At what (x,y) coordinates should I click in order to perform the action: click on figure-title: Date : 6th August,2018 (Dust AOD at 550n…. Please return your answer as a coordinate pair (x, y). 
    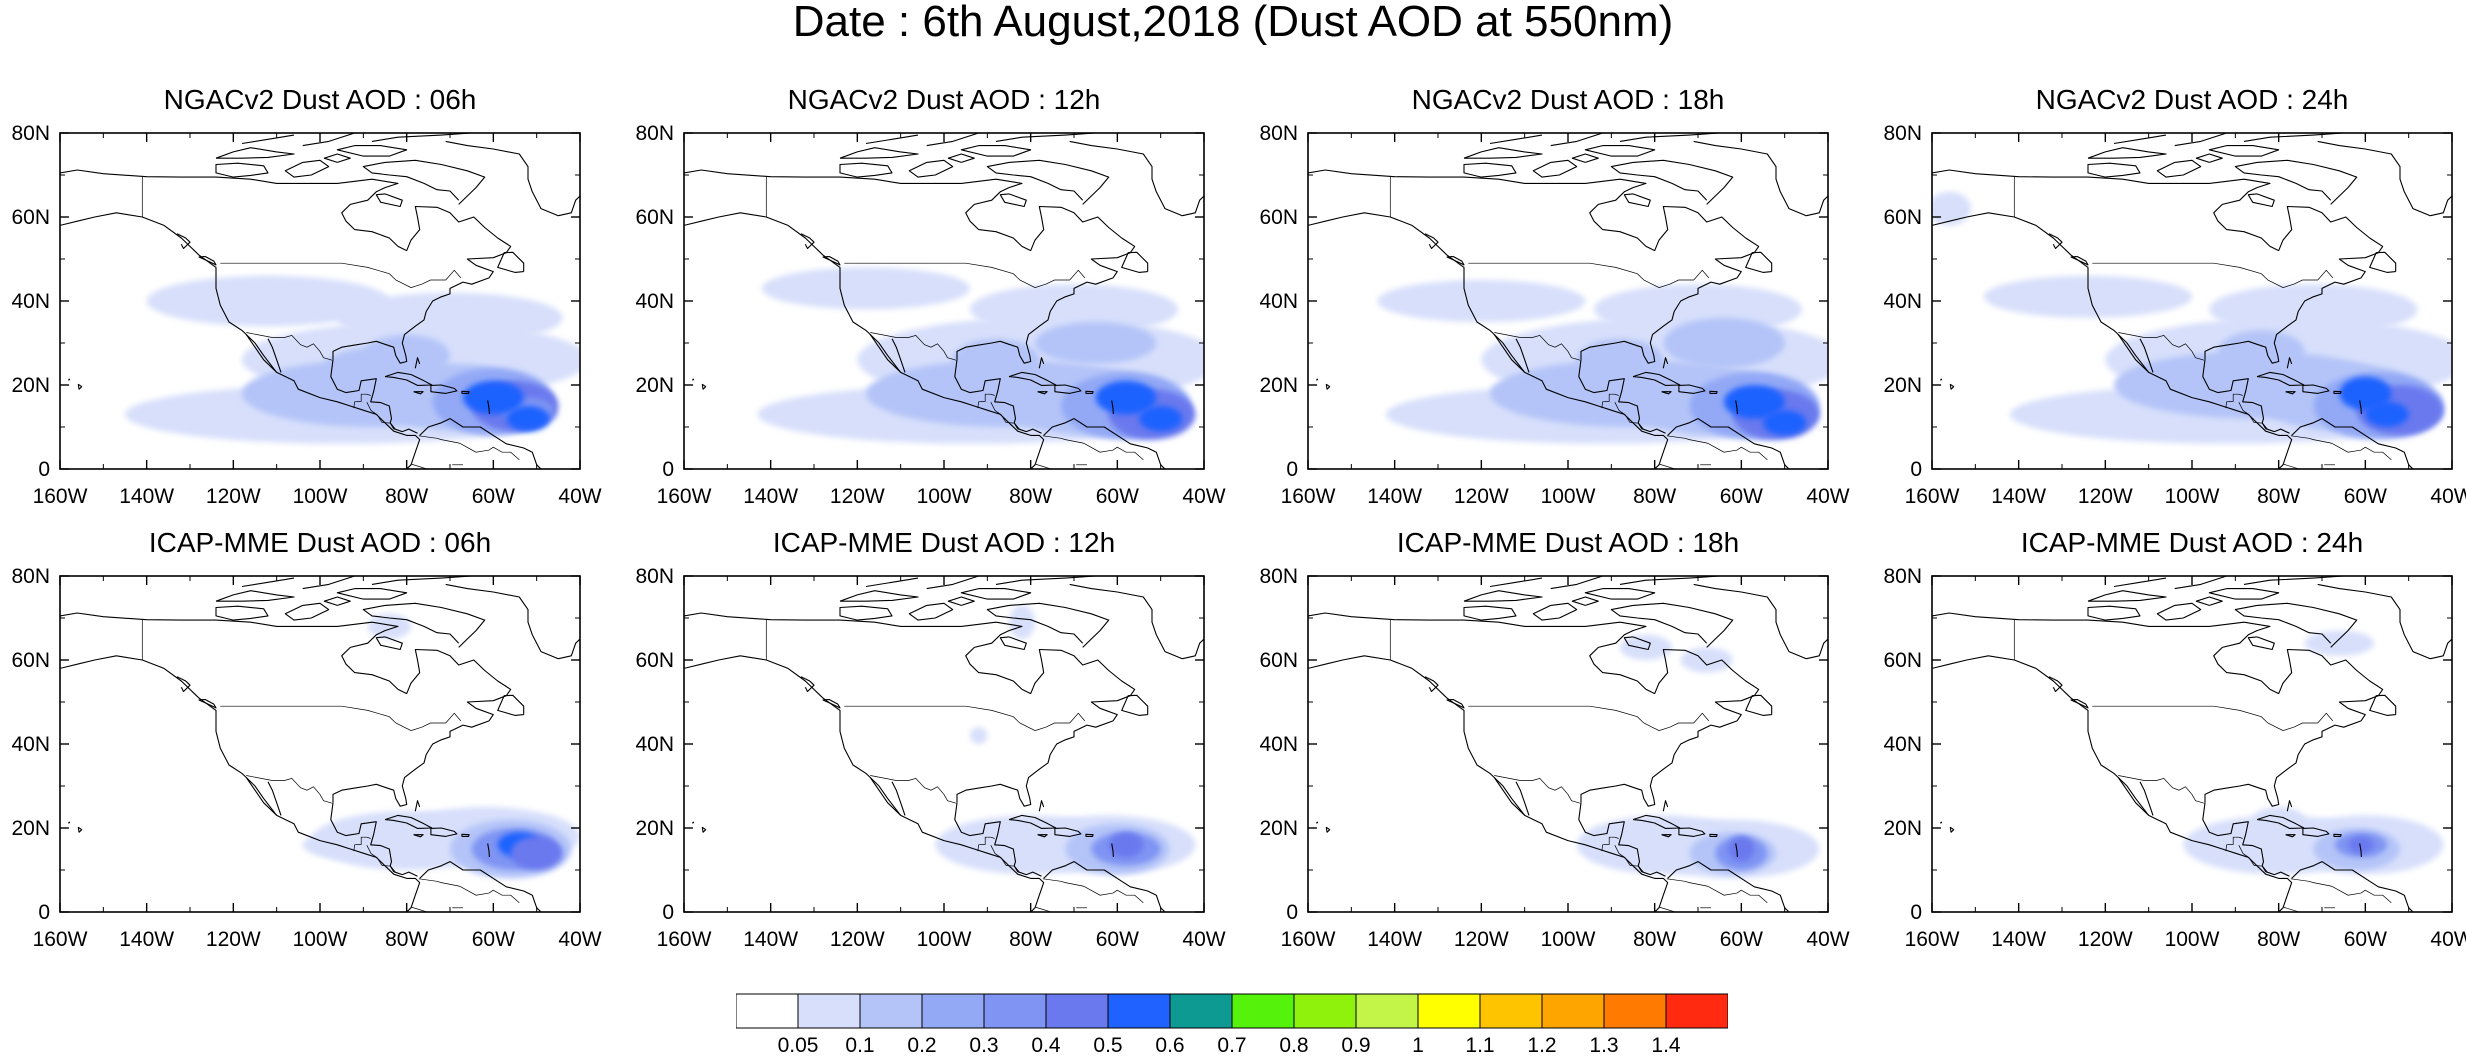
    Looking at the image, I should click on (1233, 23).